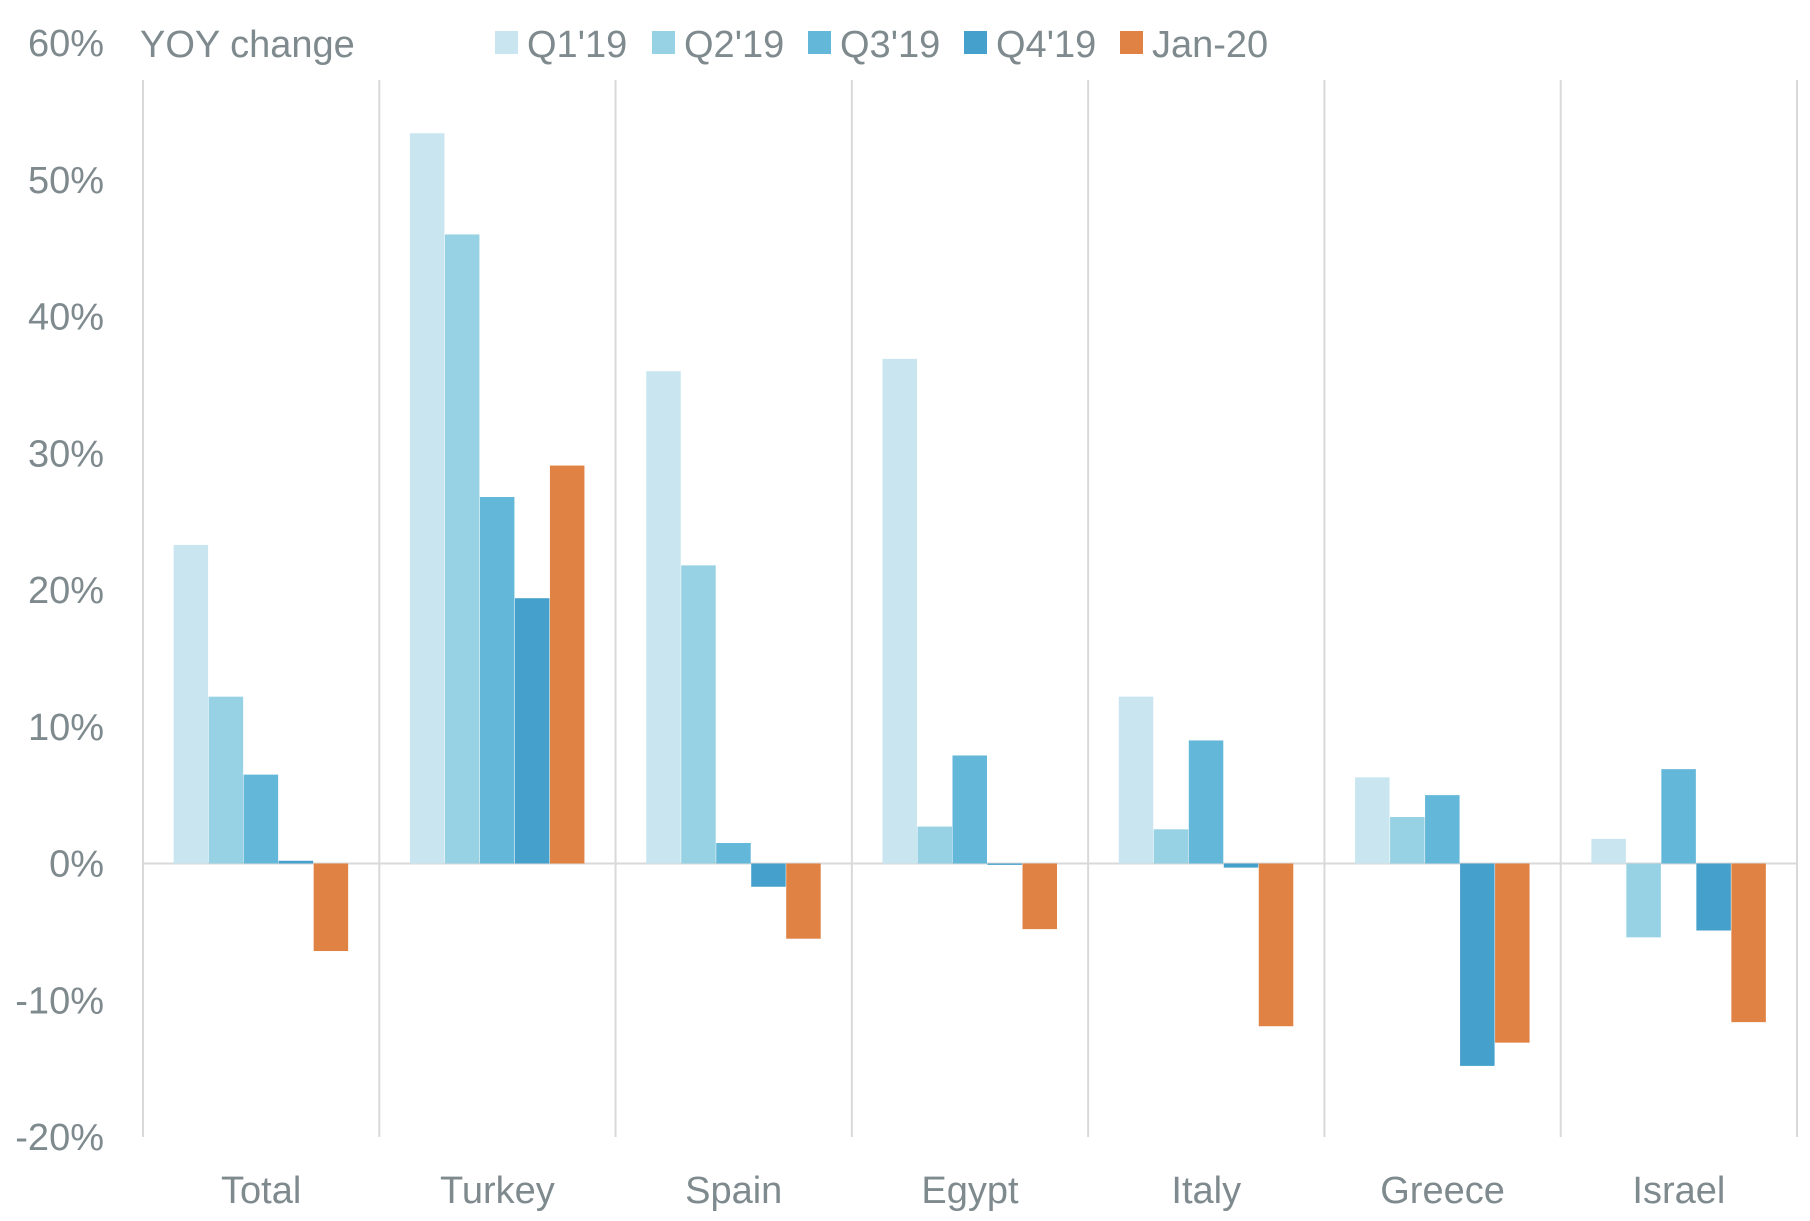 This screenshot has width=1810, height=1221. I want to click on y-tick-label: -10%, so click(59, 1001).